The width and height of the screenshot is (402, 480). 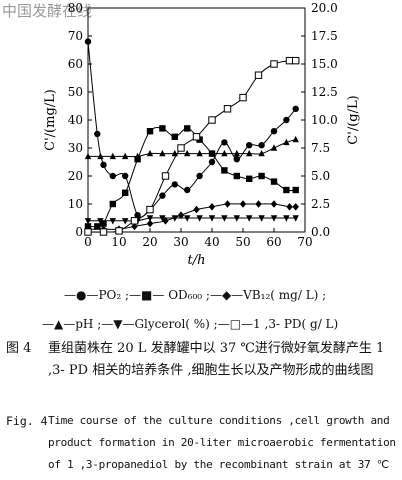 I want to click on x-tick-label: 10, so click(x=118, y=242).